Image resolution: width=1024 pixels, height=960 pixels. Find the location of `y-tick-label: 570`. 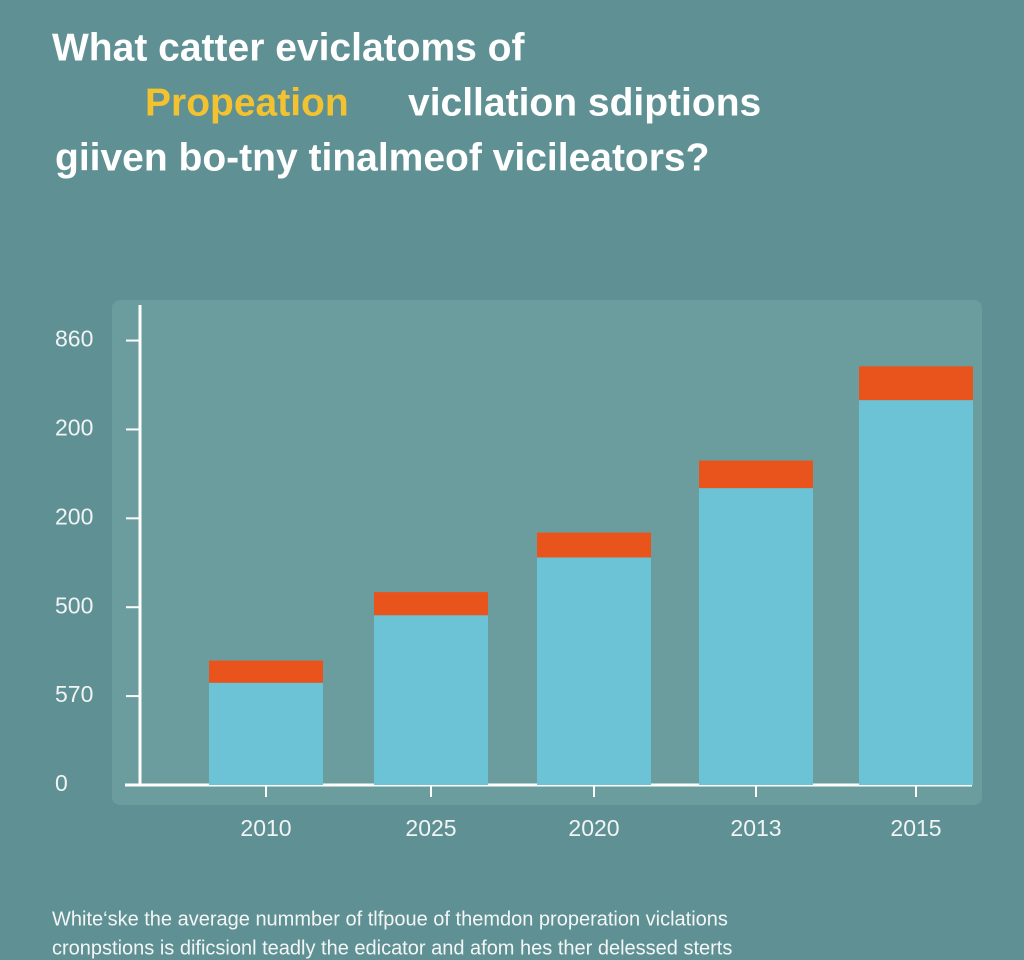

y-tick-label: 570 is located at coordinates (74, 694).